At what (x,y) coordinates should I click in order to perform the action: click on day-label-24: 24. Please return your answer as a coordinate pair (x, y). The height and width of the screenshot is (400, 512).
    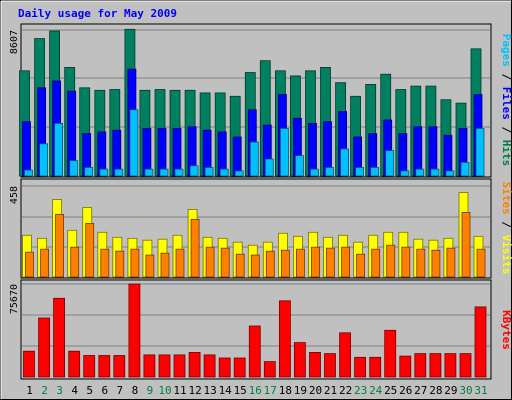
    Looking at the image, I should click on (376, 390).